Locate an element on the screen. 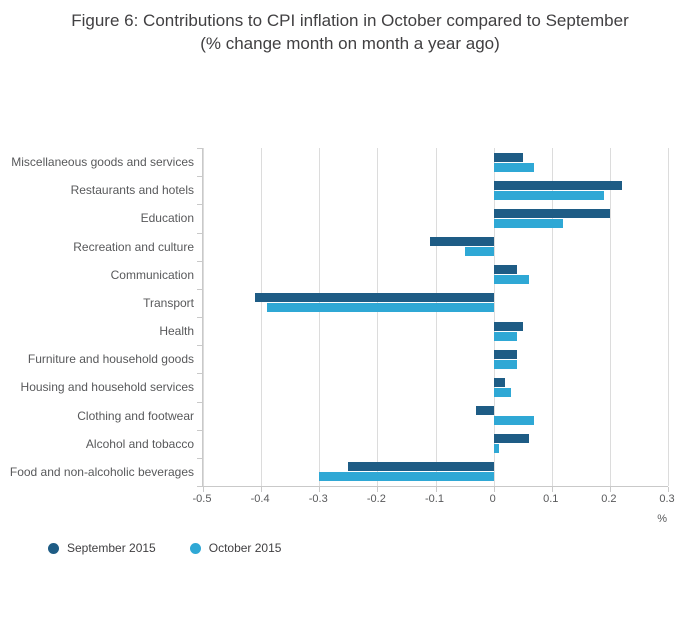 The image size is (700, 635). category-label: Miscellaneous goods and services is located at coordinates (102, 162).